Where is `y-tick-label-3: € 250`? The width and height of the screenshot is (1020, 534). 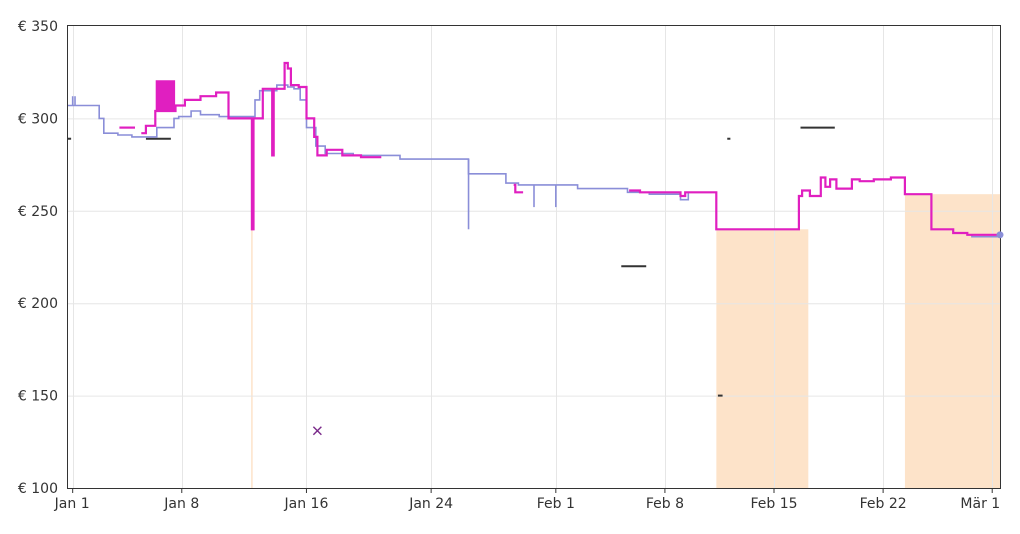
y-tick-label-3: € 250 is located at coordinates (38, 212).